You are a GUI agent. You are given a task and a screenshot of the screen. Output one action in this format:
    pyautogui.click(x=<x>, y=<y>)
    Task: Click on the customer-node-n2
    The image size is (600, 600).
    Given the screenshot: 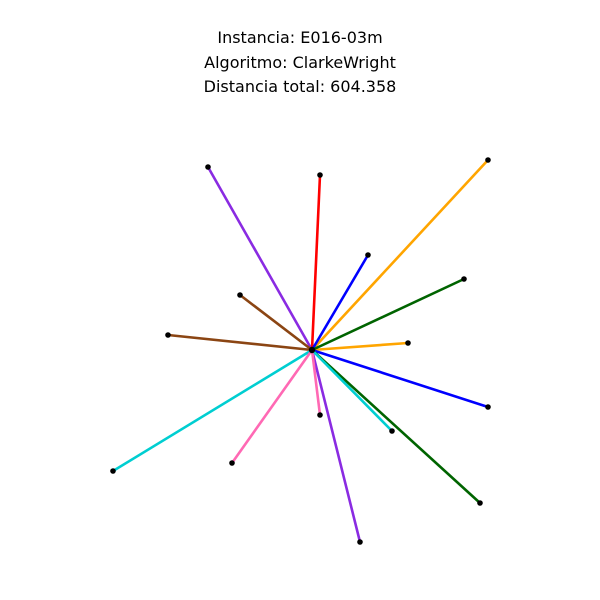 What is the action you would take?
    pyautogui.click(x=320, y=175)
    